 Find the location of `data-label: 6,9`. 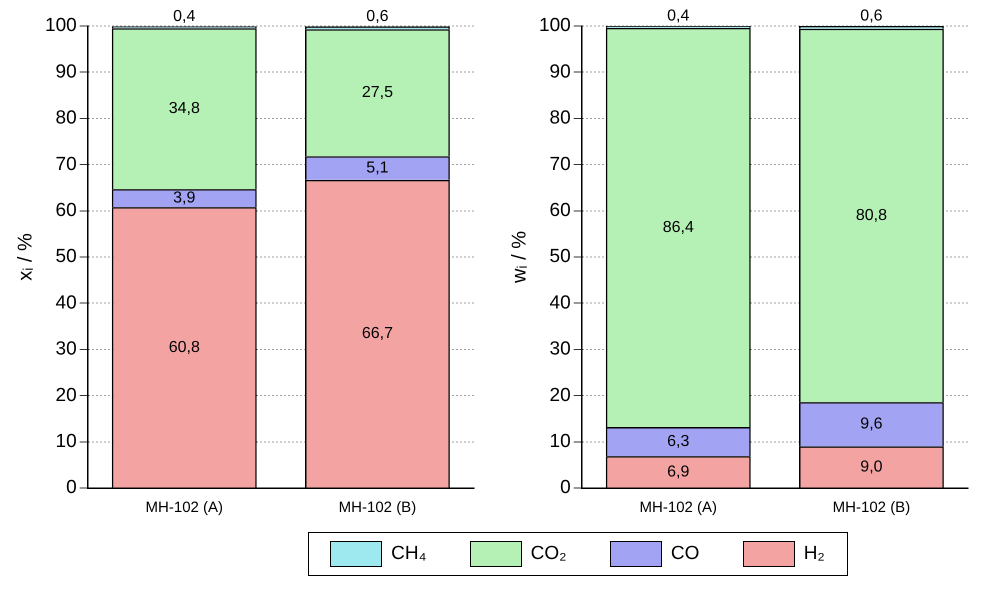

data-label: 6,9 is located at coordinates (678, 471).